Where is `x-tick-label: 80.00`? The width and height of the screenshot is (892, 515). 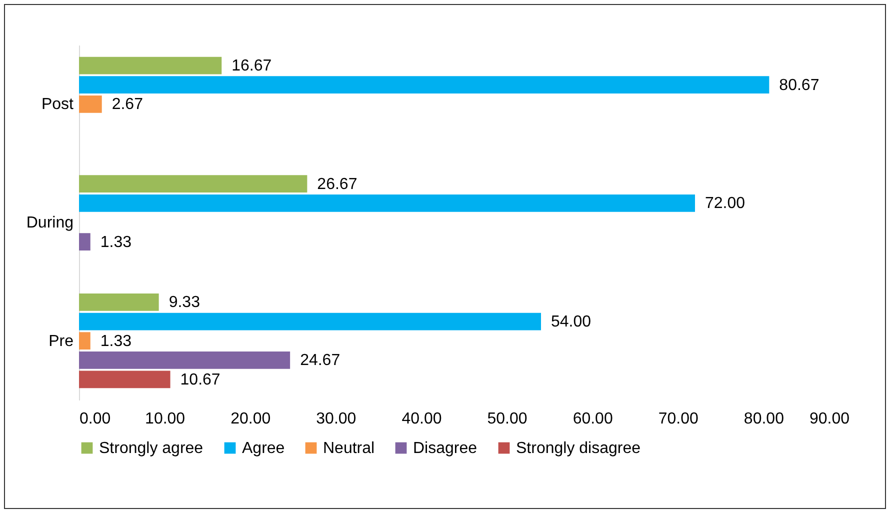 x-tick-label: 80.00 is located at coordinates (764, 419).